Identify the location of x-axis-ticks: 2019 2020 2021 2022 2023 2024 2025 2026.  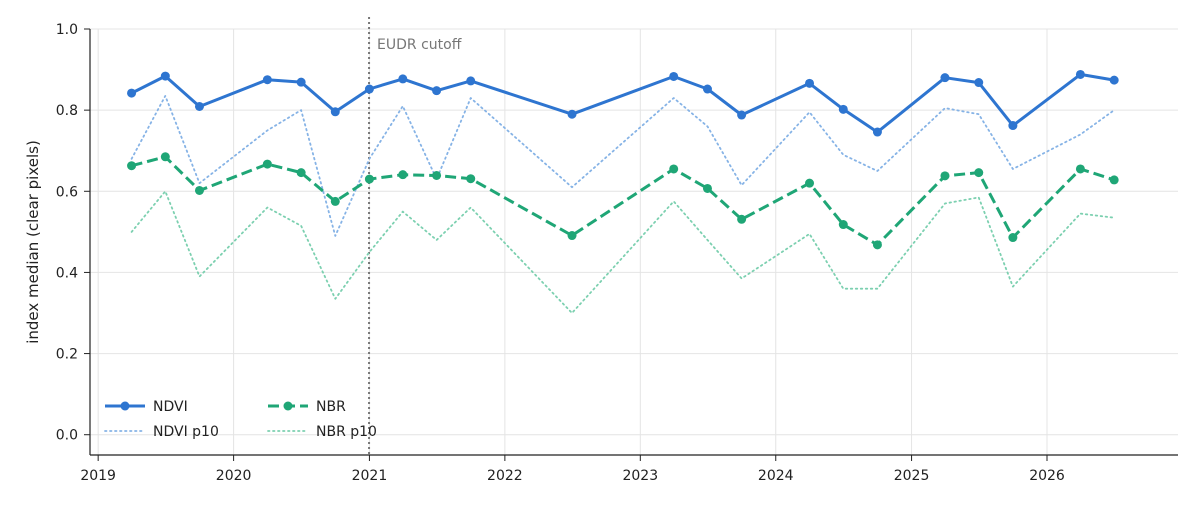
(572, 469).